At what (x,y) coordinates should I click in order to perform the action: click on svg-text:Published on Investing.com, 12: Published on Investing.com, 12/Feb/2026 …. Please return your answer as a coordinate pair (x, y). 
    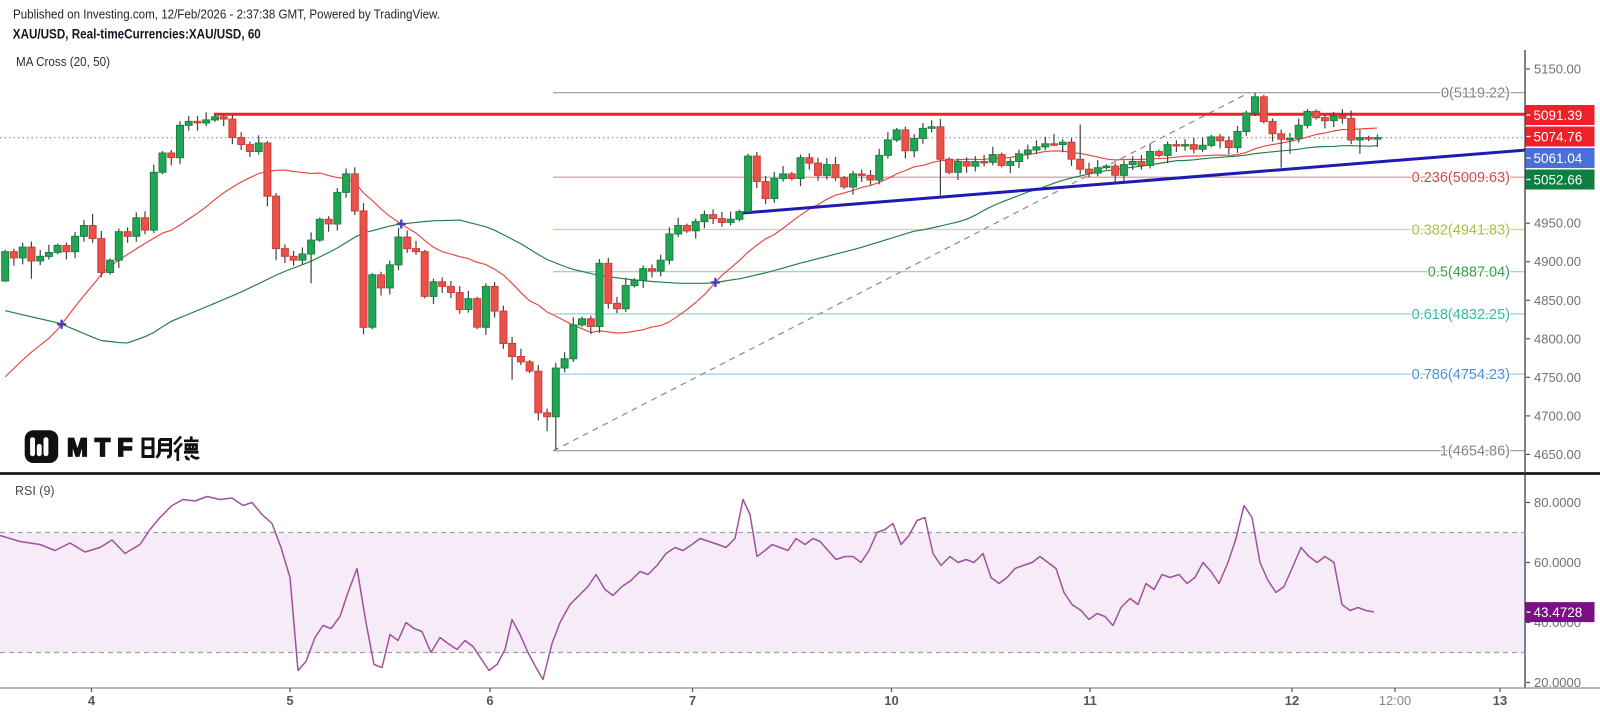
    Looking at the image, I should click on (226, 15).